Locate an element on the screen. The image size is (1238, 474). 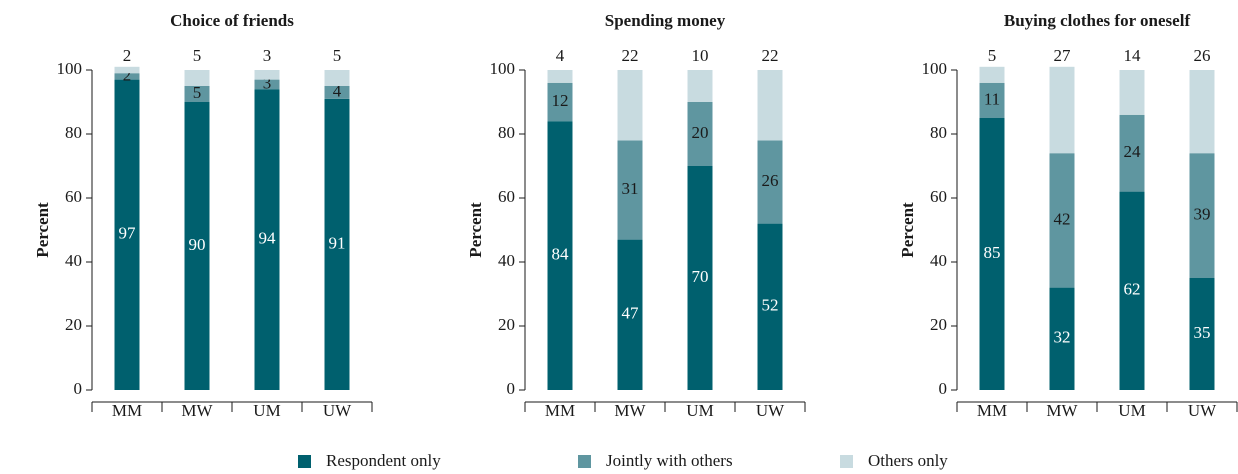
legend-label: Others only is located at coordinates (908, 460).